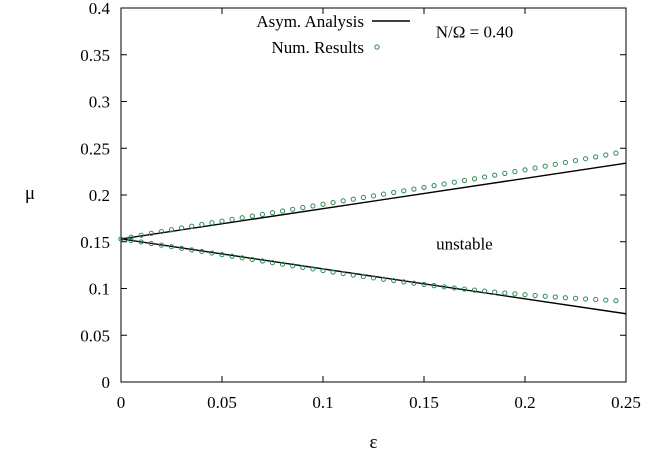 The image size is (648, 459). Describe the element at coordinates (474, 31) in the screenshot. I see `ratio-annotation: N/Ω = 0.40` at that location.